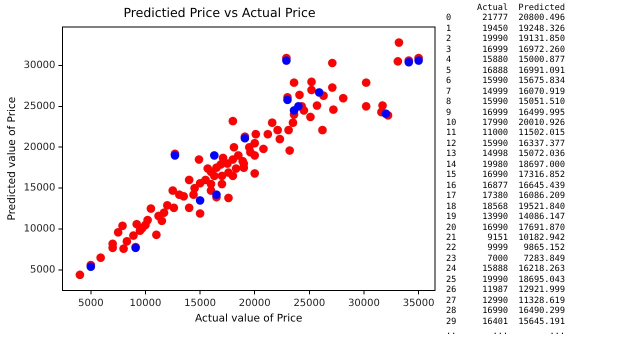 This screenshot has width=626, height=345. I want to click on text: 2 19990 19131.850, so click(505, 39).